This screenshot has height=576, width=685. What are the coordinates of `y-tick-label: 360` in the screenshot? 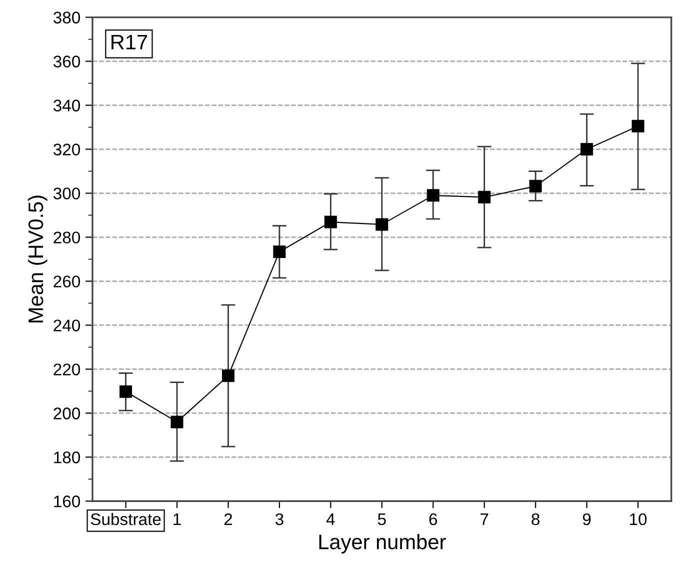 It's located at (67, 62).